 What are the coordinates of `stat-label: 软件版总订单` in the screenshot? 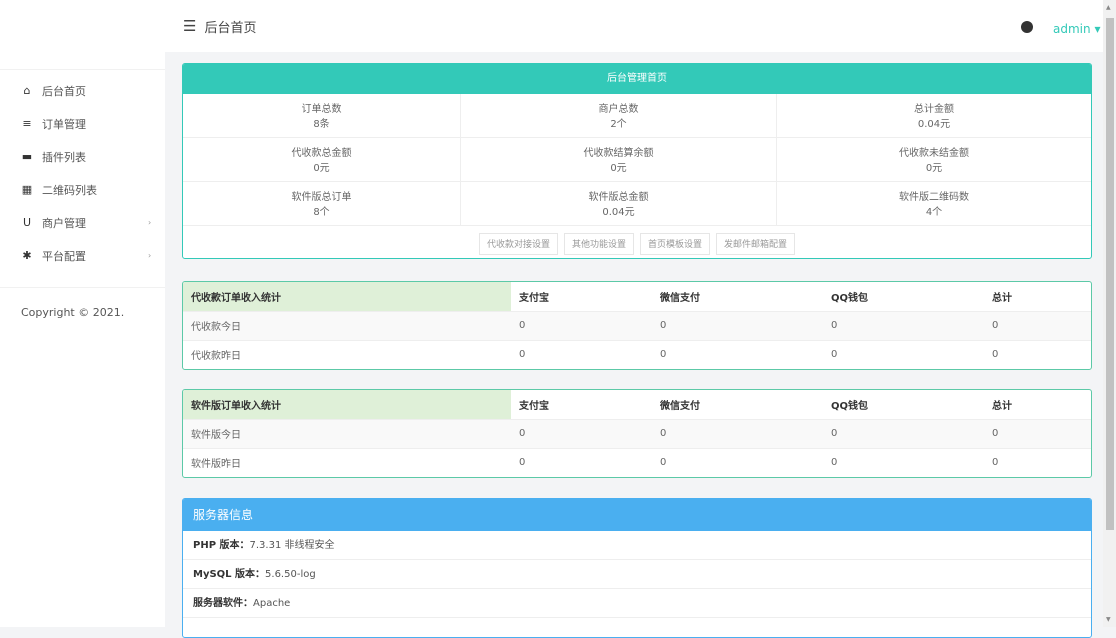 It's located at (321, 197).